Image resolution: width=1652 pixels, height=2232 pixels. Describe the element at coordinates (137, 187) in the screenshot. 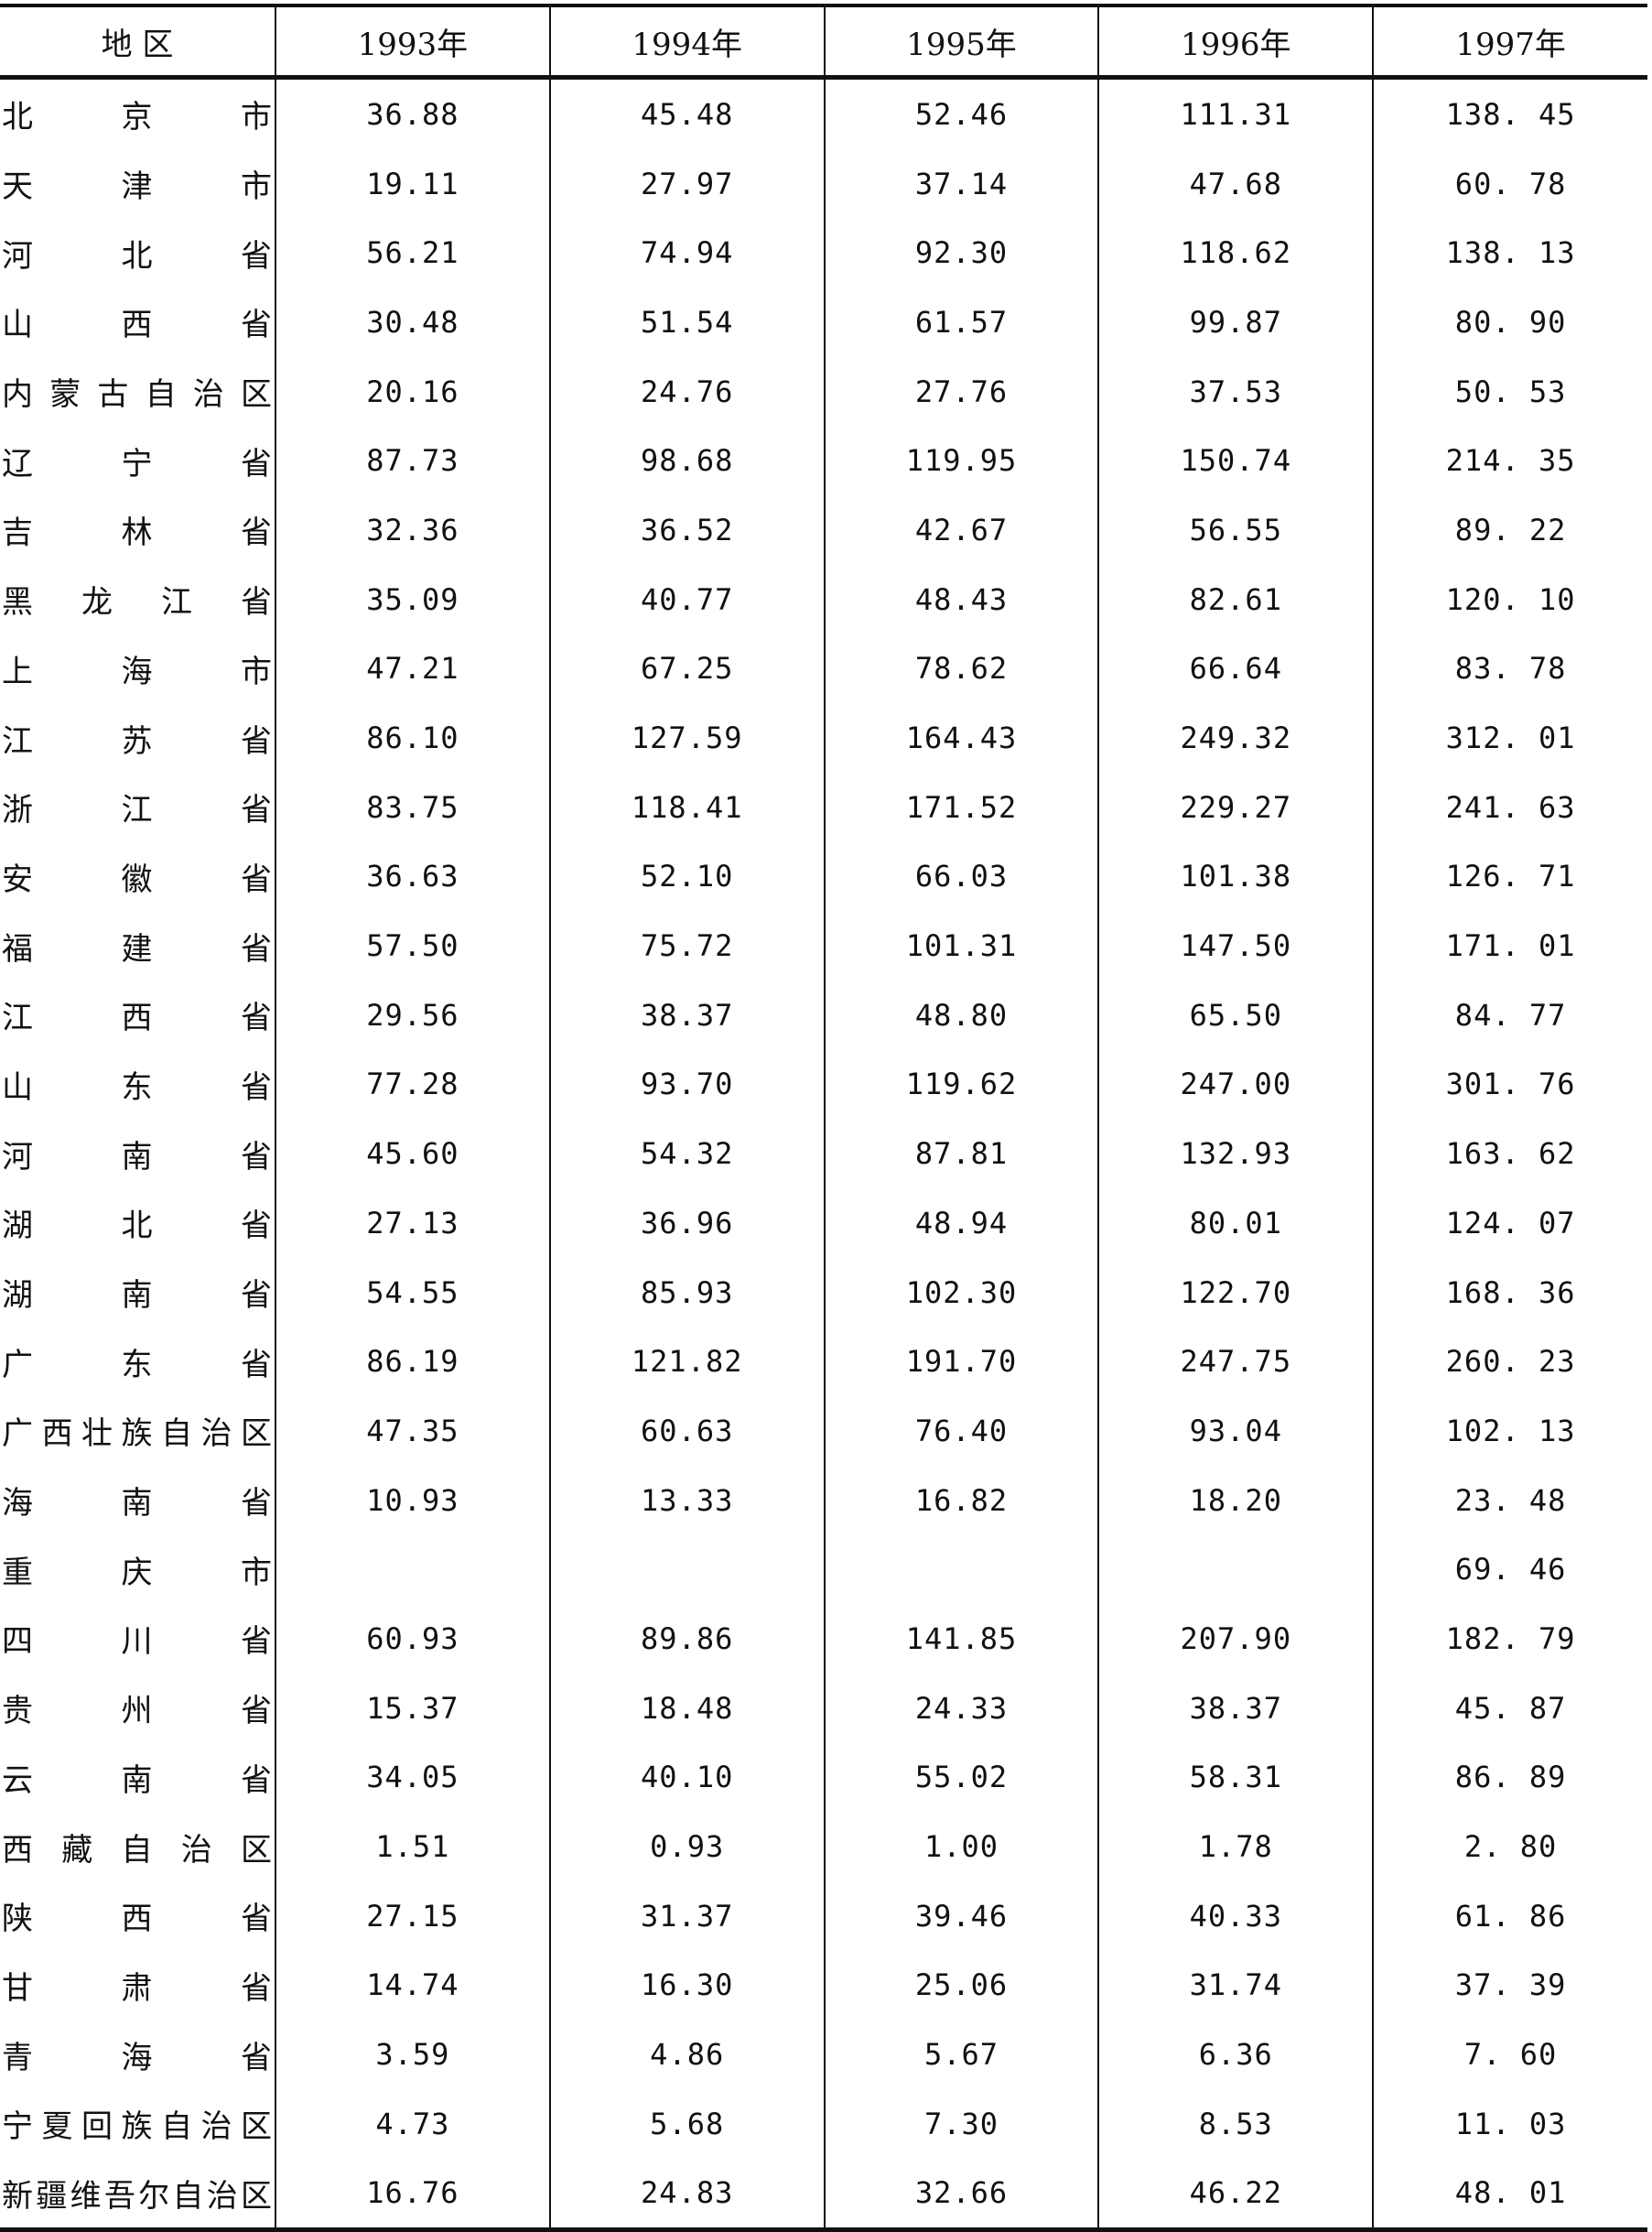

I see `region-cell: 天津市` at that location.